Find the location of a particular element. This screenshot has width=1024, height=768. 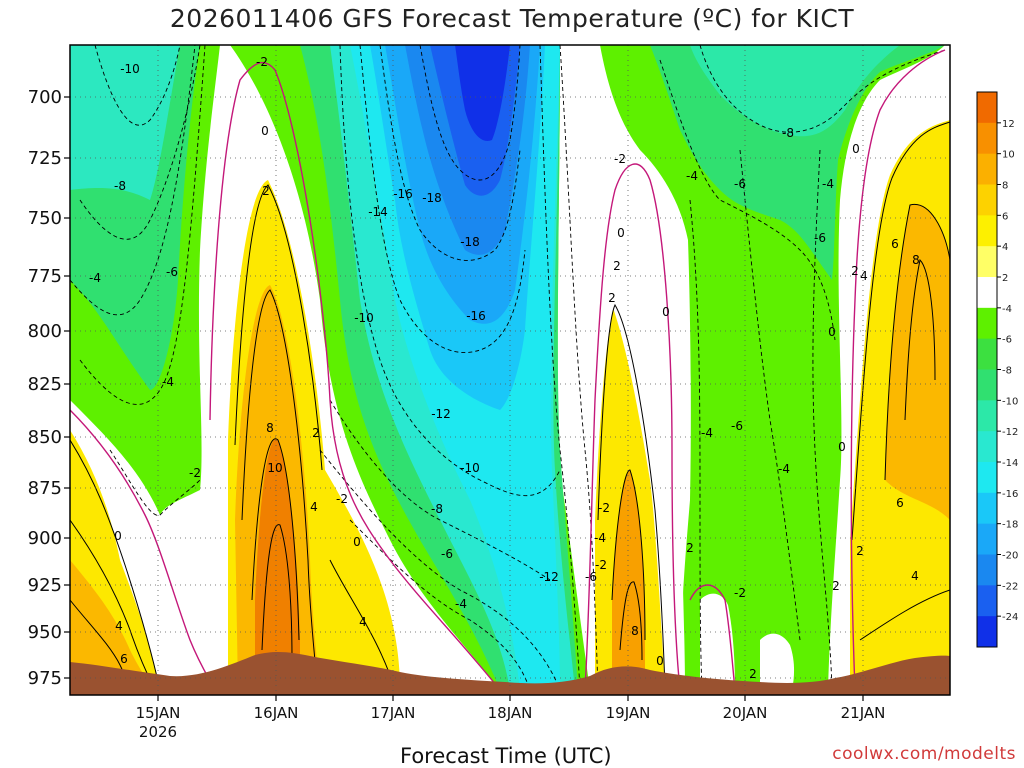

y-tick-label: 775 is located at coordinates (45, 276).